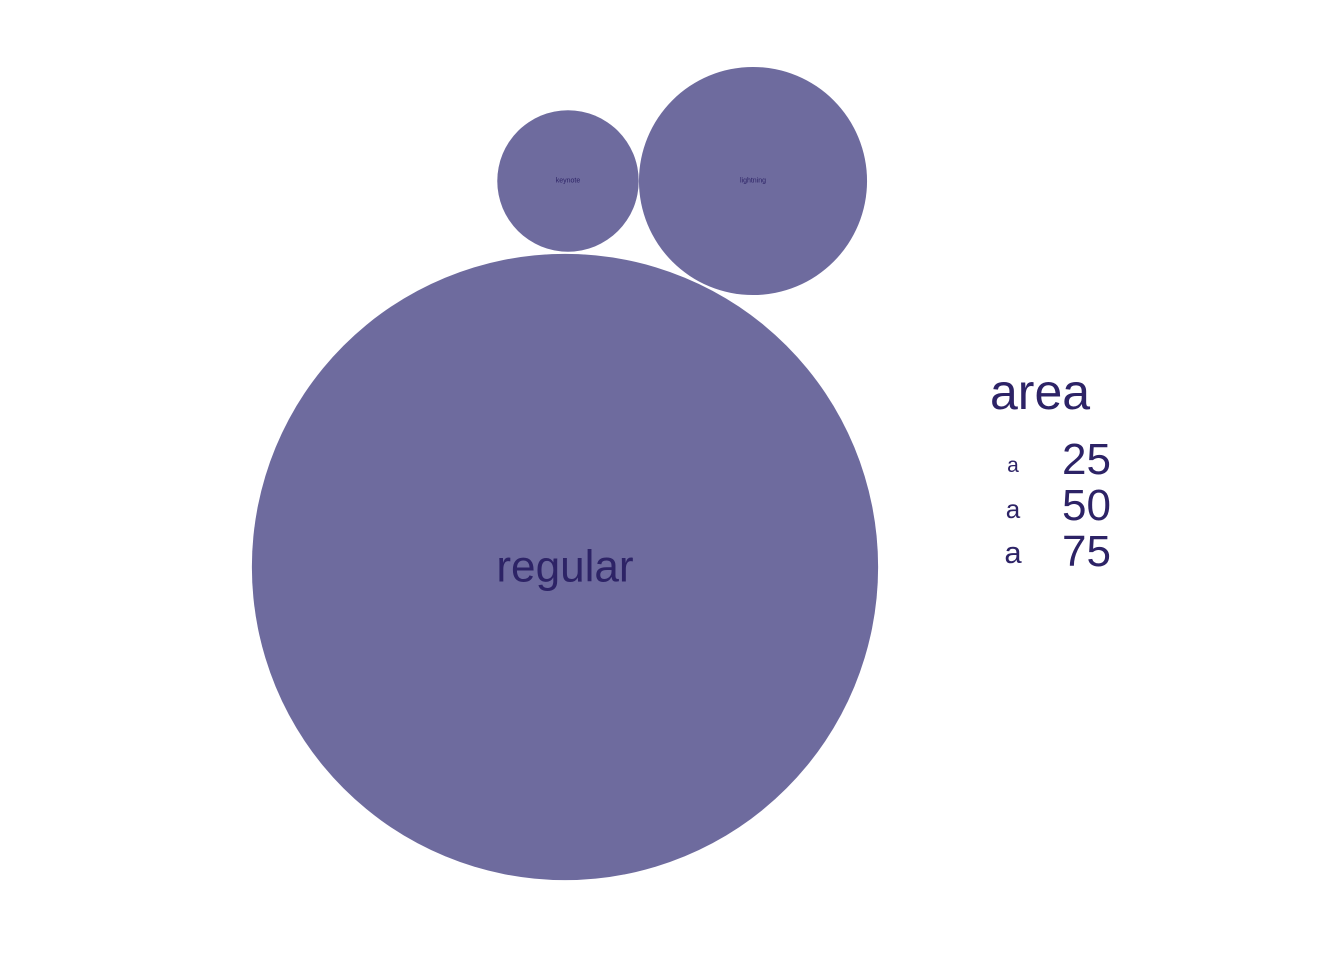 Image resolution: width=1344 pixels, height=960 pixels. I want to click on legend-entry-25: a 25, so click(1088, 459).